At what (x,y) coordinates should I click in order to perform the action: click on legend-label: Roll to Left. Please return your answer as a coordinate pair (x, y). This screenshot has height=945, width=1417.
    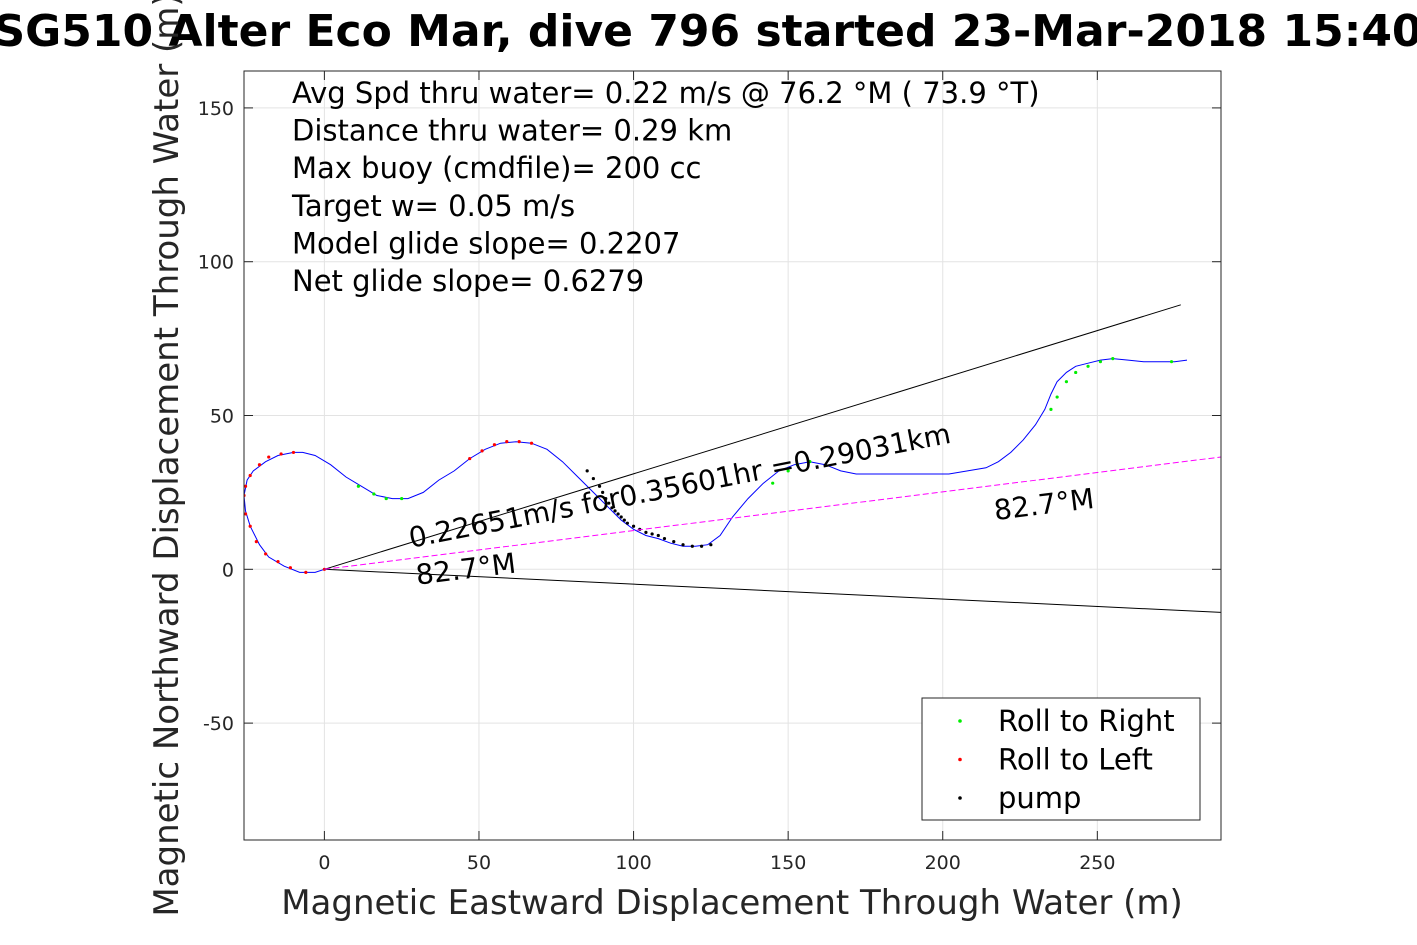
    Looking at the image, I should click on (1075, 760).